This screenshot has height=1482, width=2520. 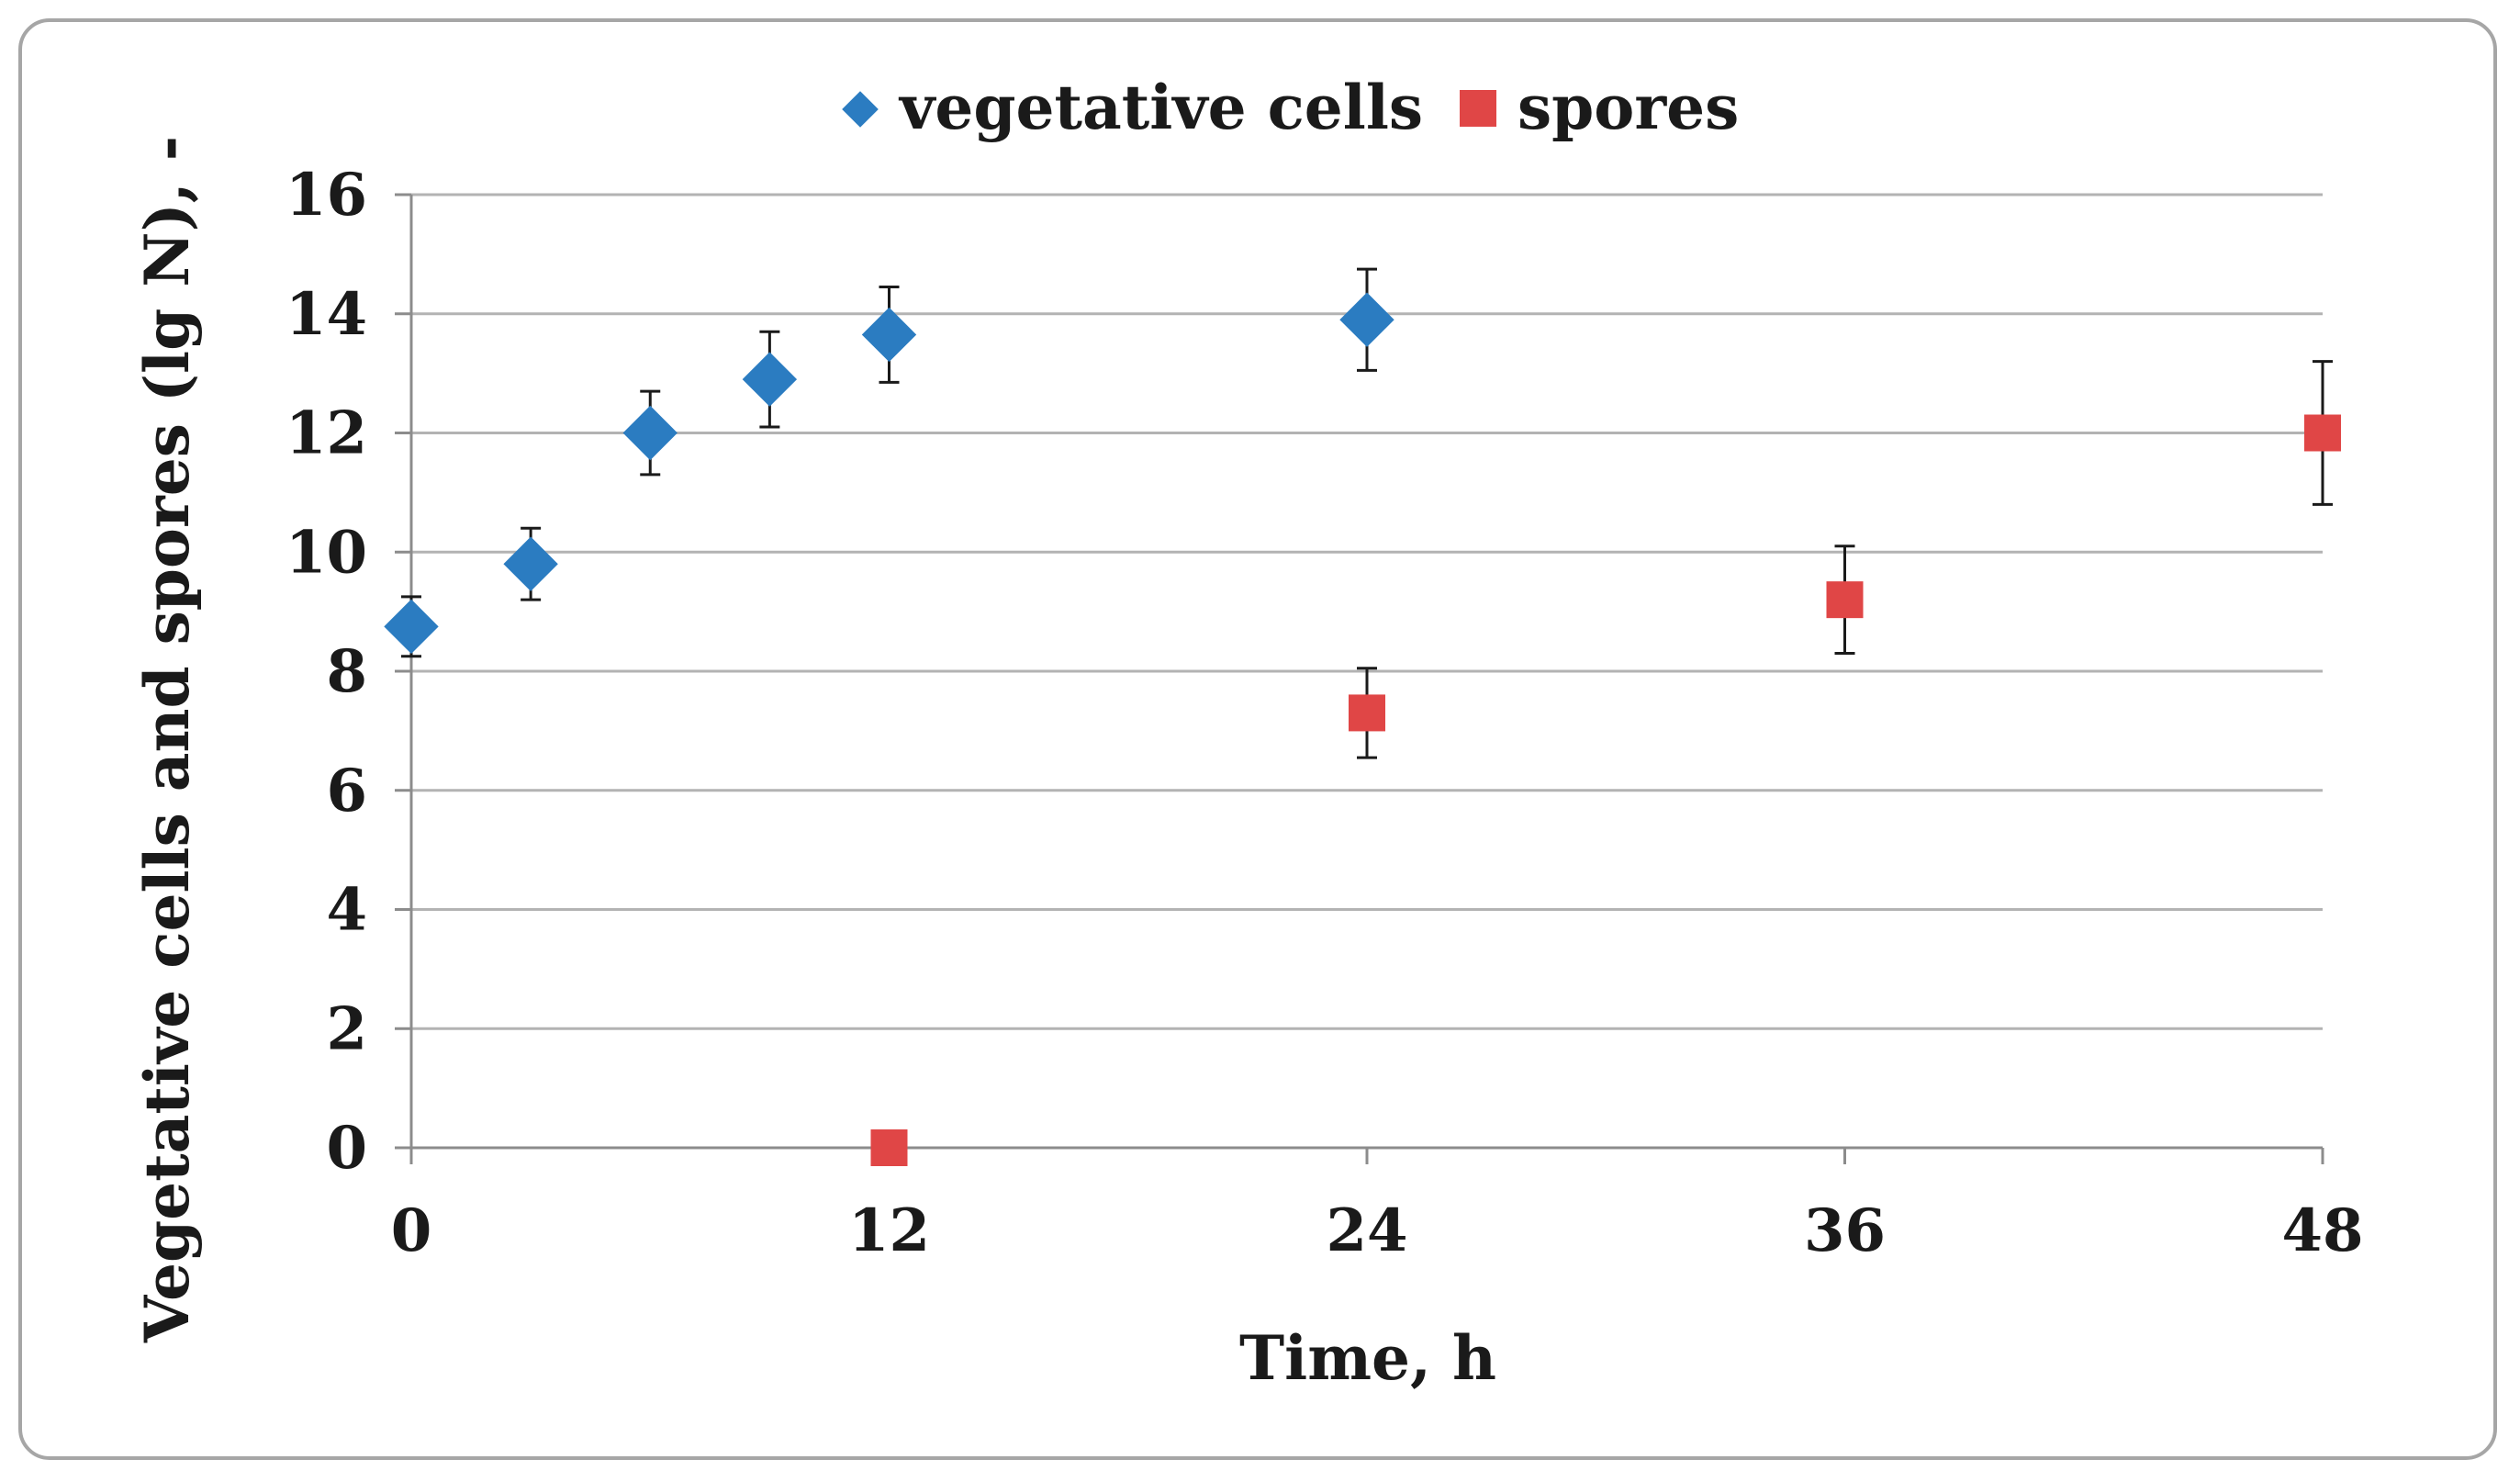 What do you see at coordinates (326, 552) in the screenshot?
I see `y-tick-label-10: 10` at bounding box center [326, 552].